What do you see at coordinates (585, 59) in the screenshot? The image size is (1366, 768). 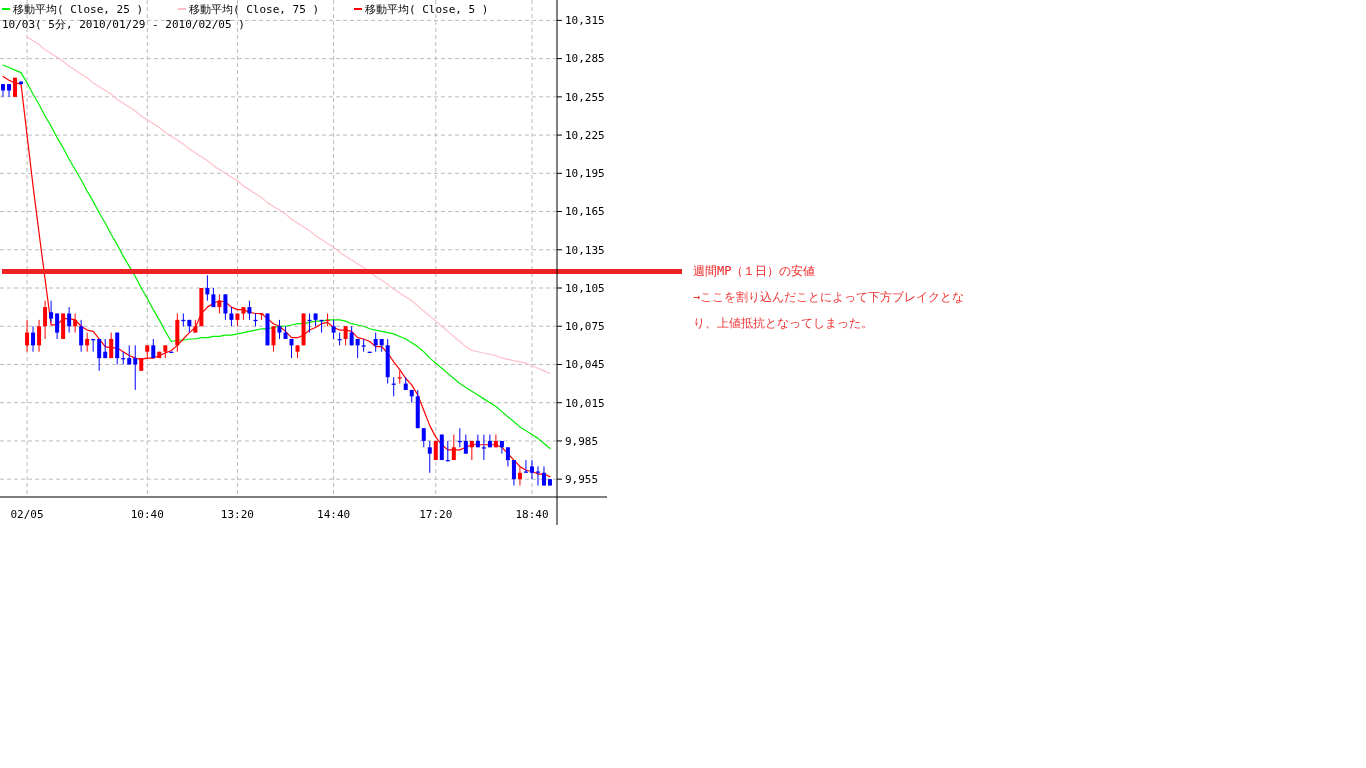 I see `y-tick-label: 10,285` at bounding box center [585, 59].